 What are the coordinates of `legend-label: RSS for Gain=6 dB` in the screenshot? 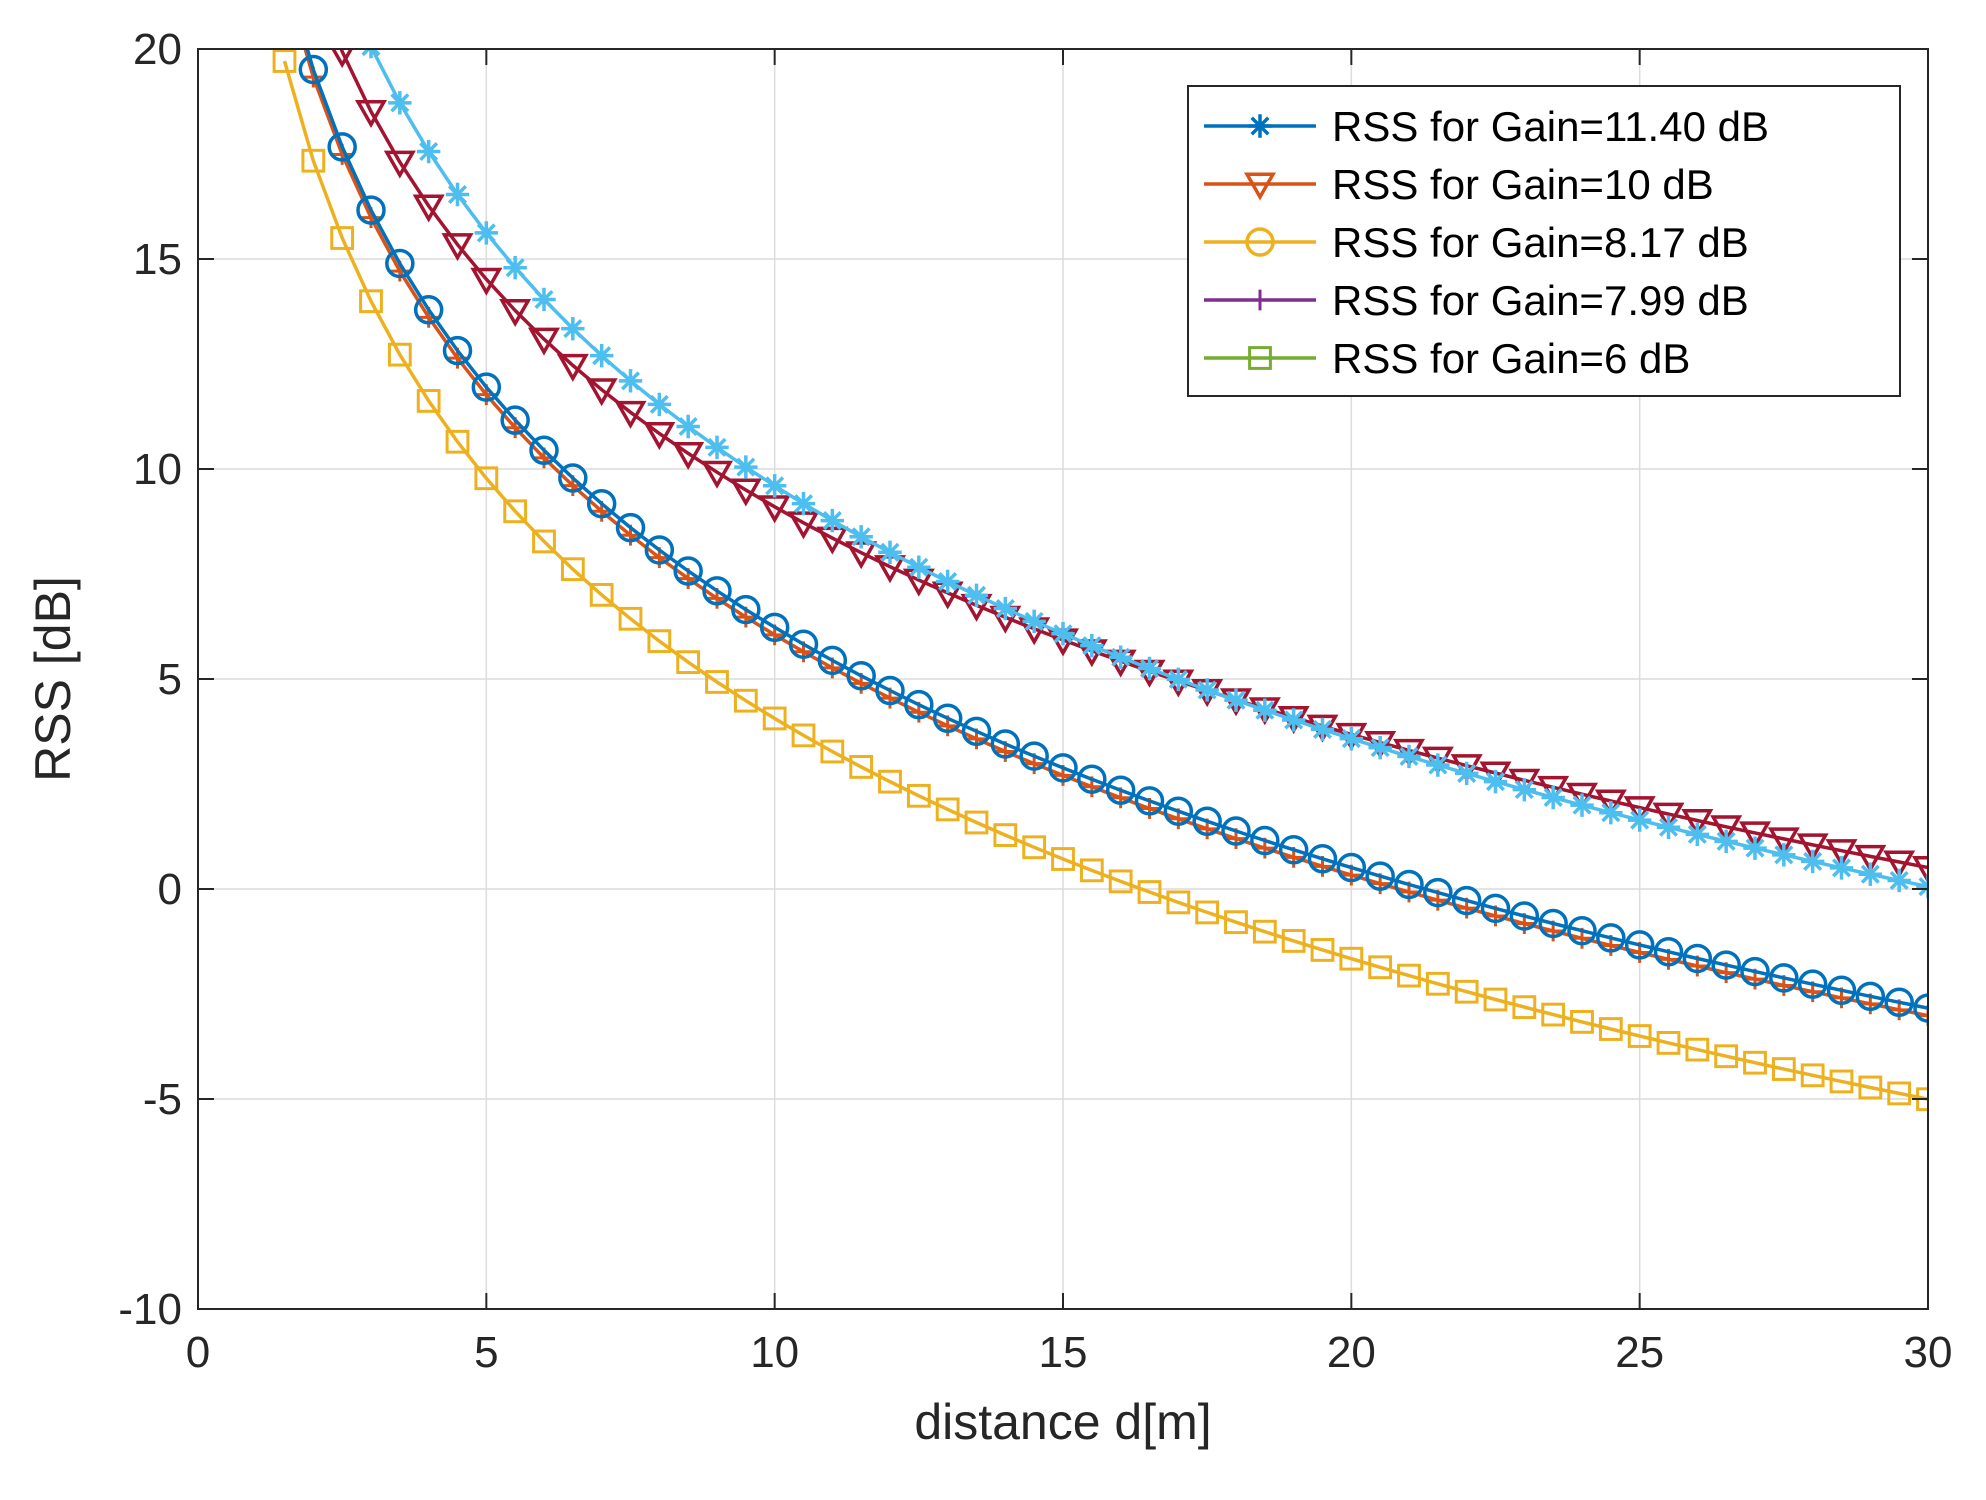 It's located at (1511, 358).